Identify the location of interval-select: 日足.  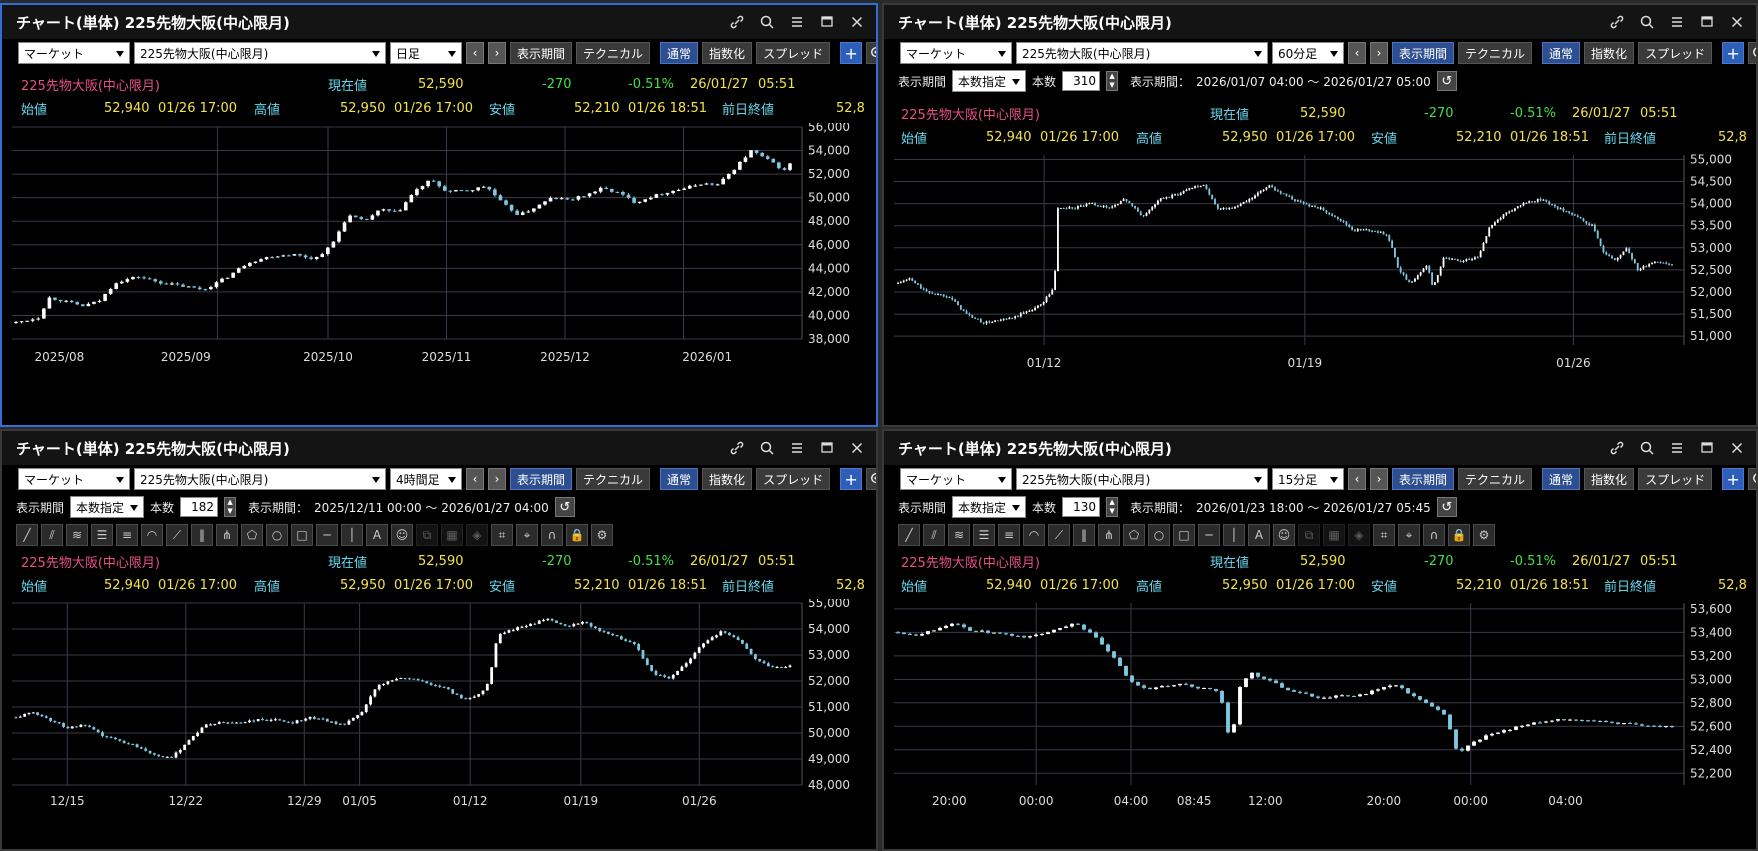
(426, 53).